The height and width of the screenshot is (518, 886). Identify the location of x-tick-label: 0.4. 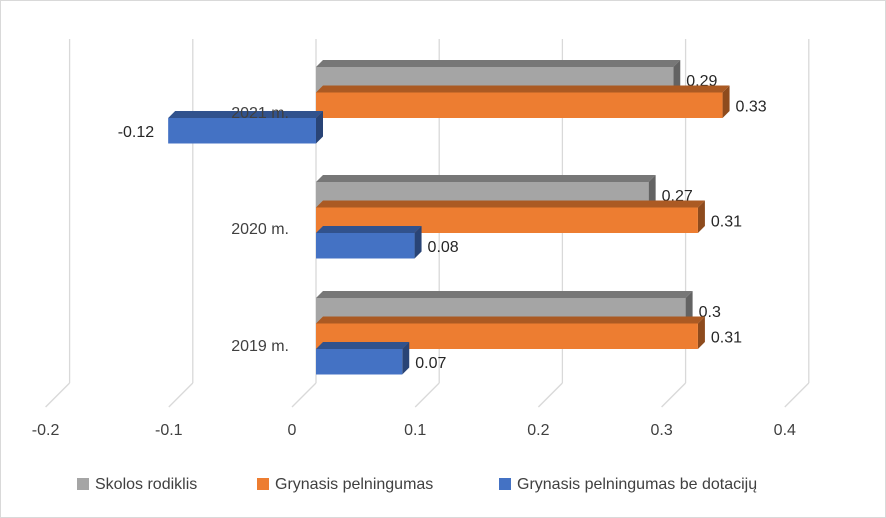
(785, 430).